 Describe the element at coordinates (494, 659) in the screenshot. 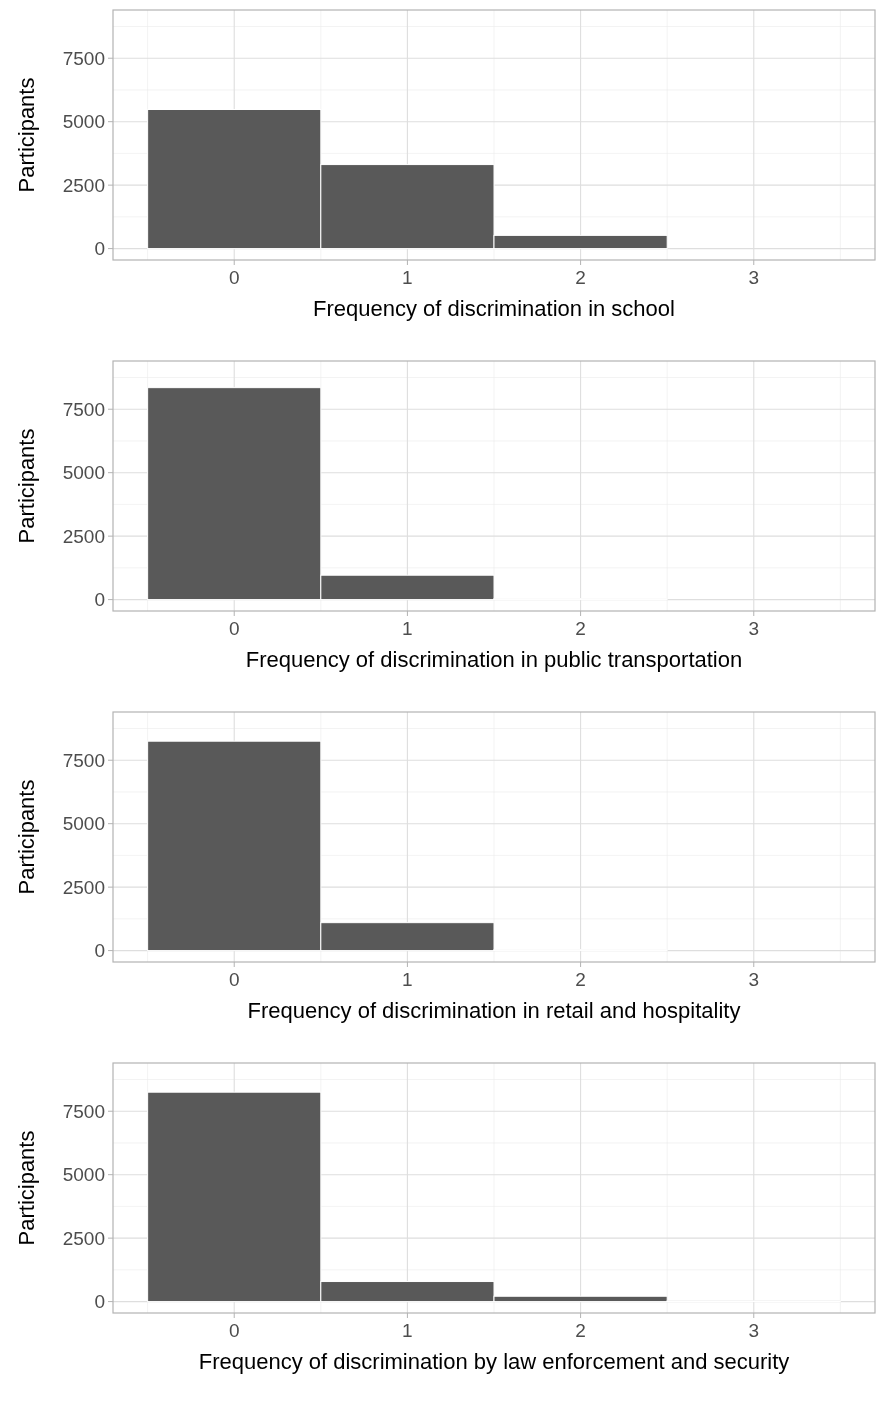

I see `x-axis-title: Frequency of discrimination in public transportation` at that location.